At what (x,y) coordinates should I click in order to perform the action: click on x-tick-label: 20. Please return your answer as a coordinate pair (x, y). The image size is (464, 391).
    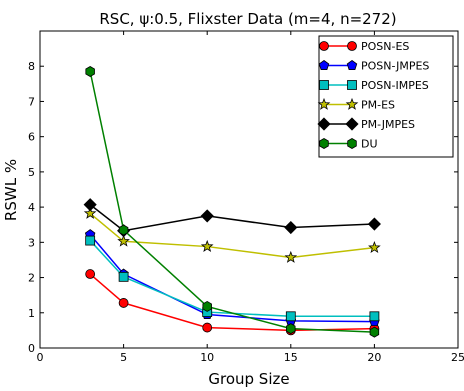
    Looking at the image, I should click on (374, 357).